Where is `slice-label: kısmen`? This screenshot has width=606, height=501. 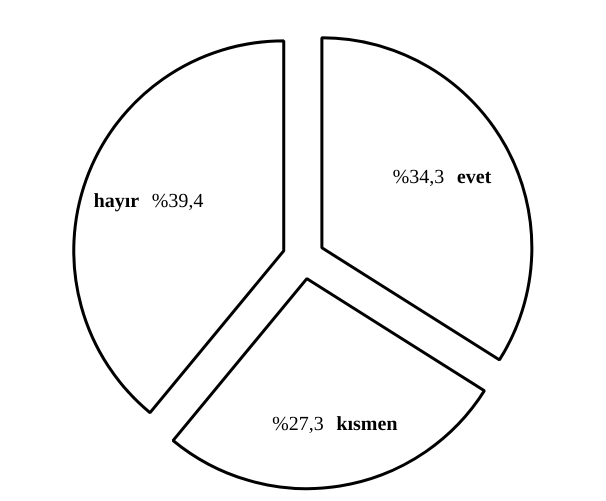 slice-label: kısmen is located at coordinates (367, 423).